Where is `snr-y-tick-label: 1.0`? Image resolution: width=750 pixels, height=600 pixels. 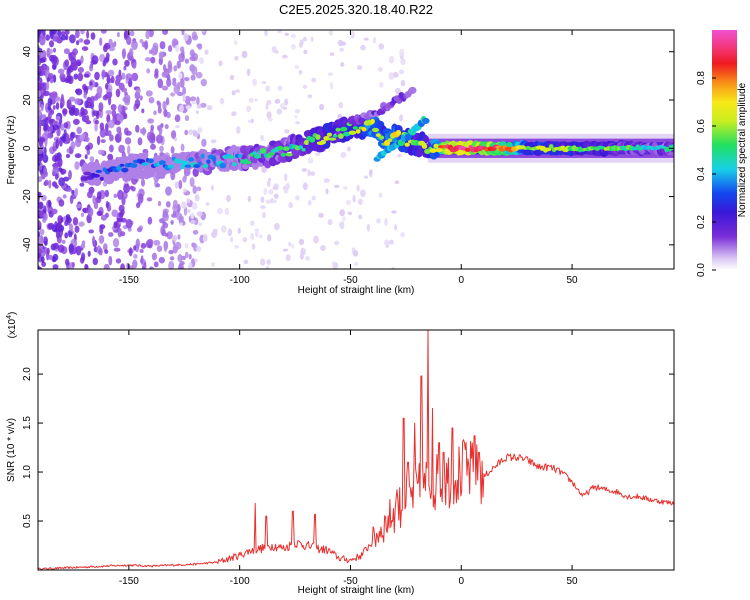 snr-y-tick-label: 1.0 is located at coordinates (27, 472).